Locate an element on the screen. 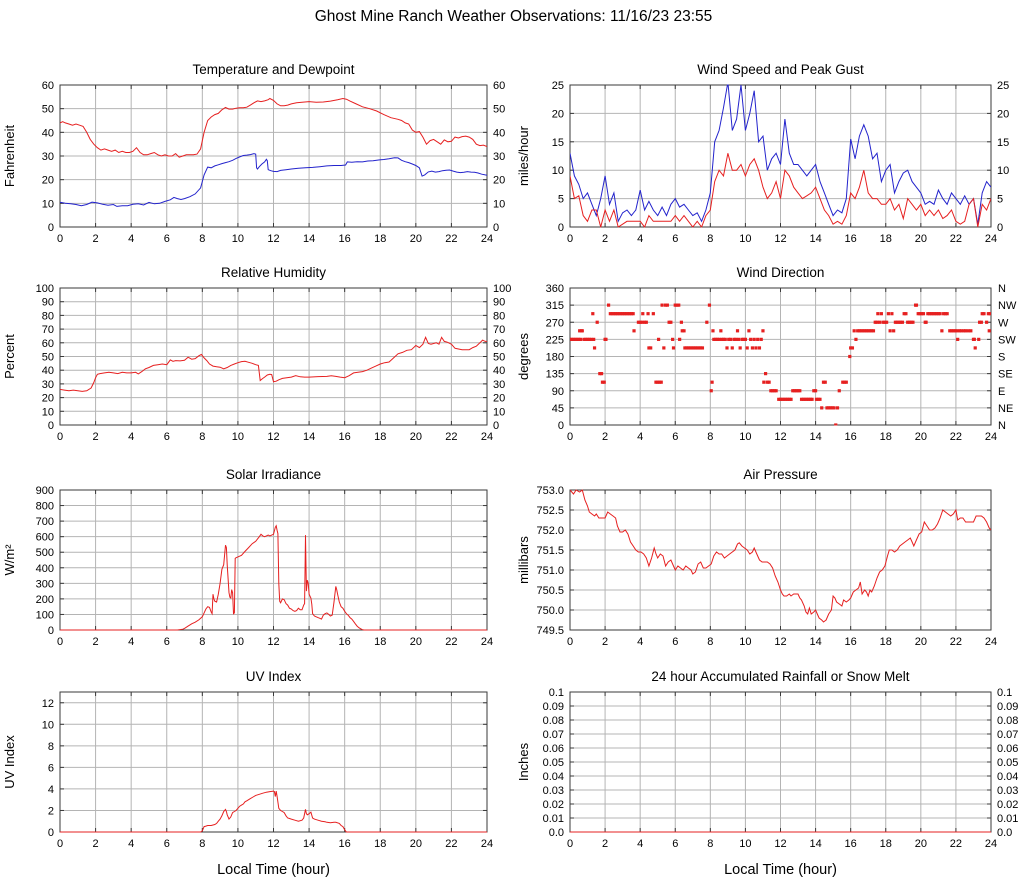 This screenshot has width=1027, height=878. svg-text: 25 is located at coordinates (1003, 86).